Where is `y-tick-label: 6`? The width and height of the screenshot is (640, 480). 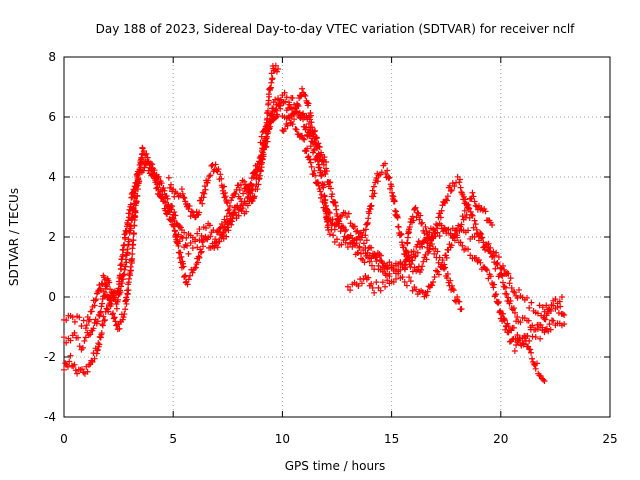
y-tick-label: 6 is located at coordinates (52, 117).